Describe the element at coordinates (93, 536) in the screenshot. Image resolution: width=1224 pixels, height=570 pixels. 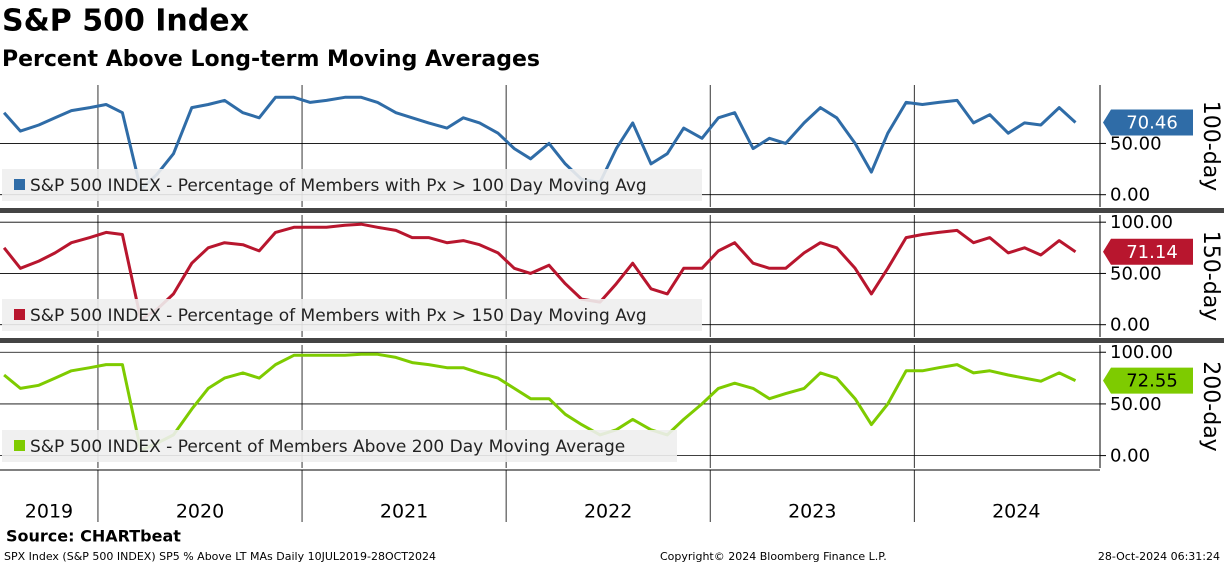
I see `source: Source: CHARTbeat` at that location.